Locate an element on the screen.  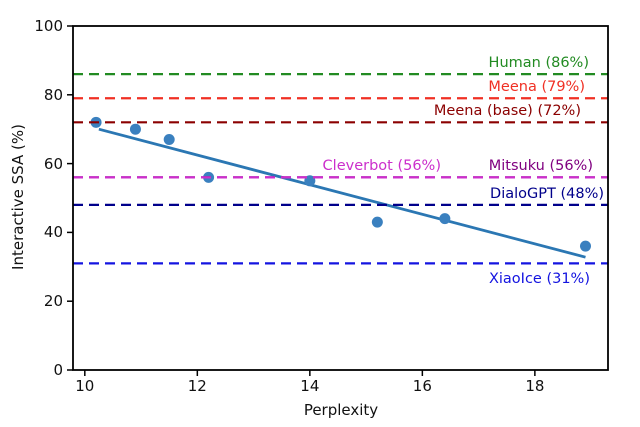
ref-line-label: XiaoIce (31%) is located at coordinates (539, 279).